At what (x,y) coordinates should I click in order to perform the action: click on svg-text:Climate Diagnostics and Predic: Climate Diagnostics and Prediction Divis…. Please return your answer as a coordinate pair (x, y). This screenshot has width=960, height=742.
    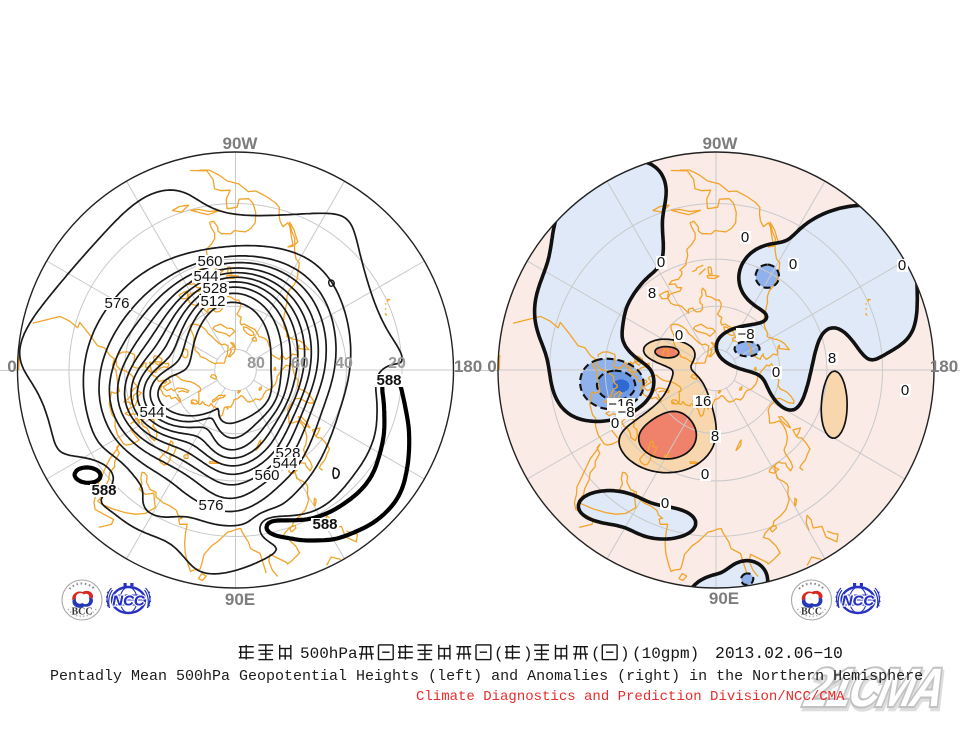
    Looking at the image, I should click on (630, 697).